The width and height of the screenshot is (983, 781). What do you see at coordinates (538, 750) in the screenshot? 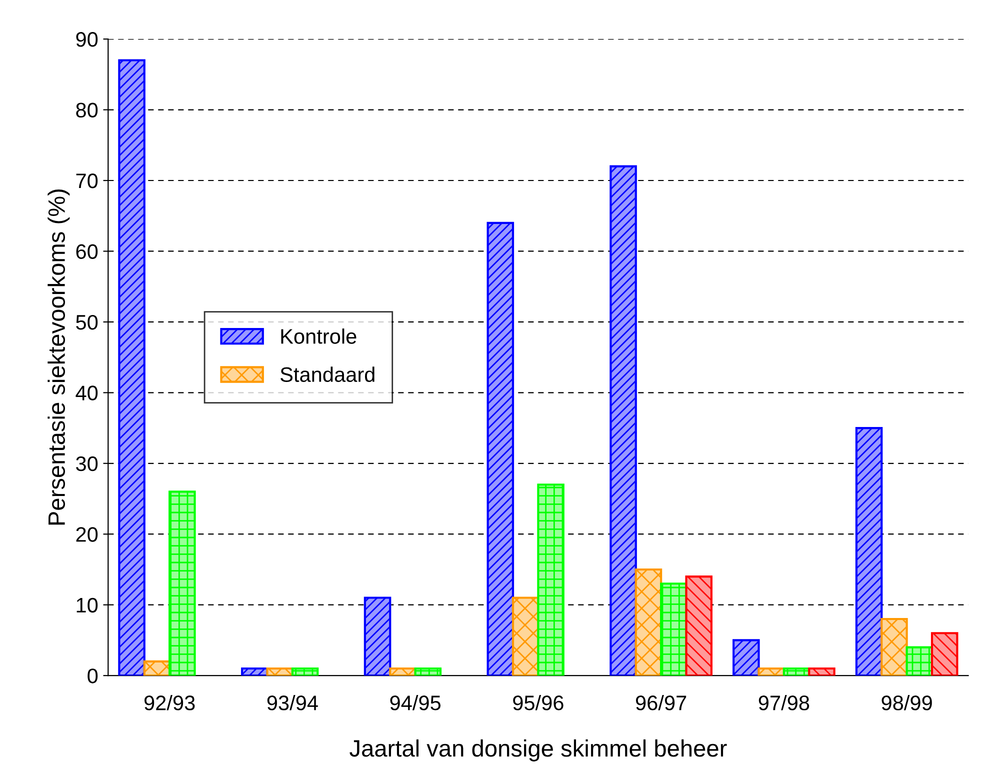
I see `x-axis-title: Jaartal van donsige skimmel beheer` at bounding box center [538, 750].